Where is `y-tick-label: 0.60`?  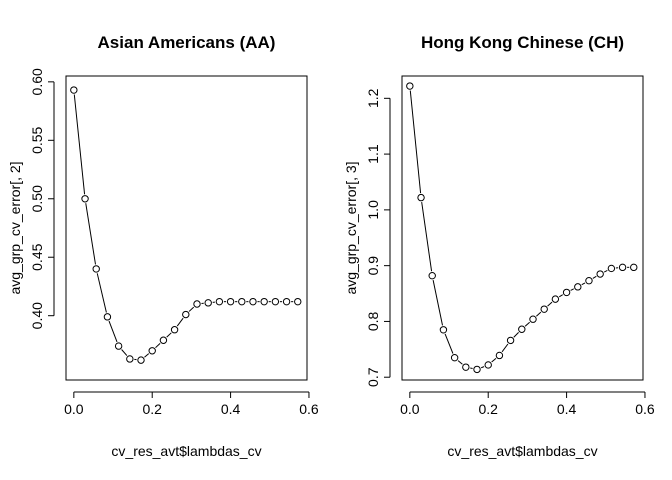 y-tick-label: 0.60 is located at coordinates (37, 81).